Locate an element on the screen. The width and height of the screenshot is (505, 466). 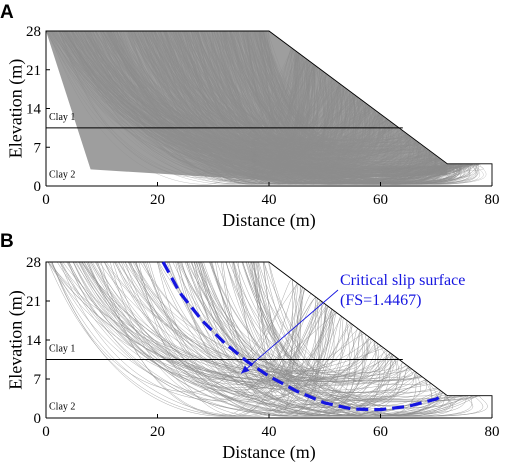
annotation-arrowhead is located at coordinates (245, 369).